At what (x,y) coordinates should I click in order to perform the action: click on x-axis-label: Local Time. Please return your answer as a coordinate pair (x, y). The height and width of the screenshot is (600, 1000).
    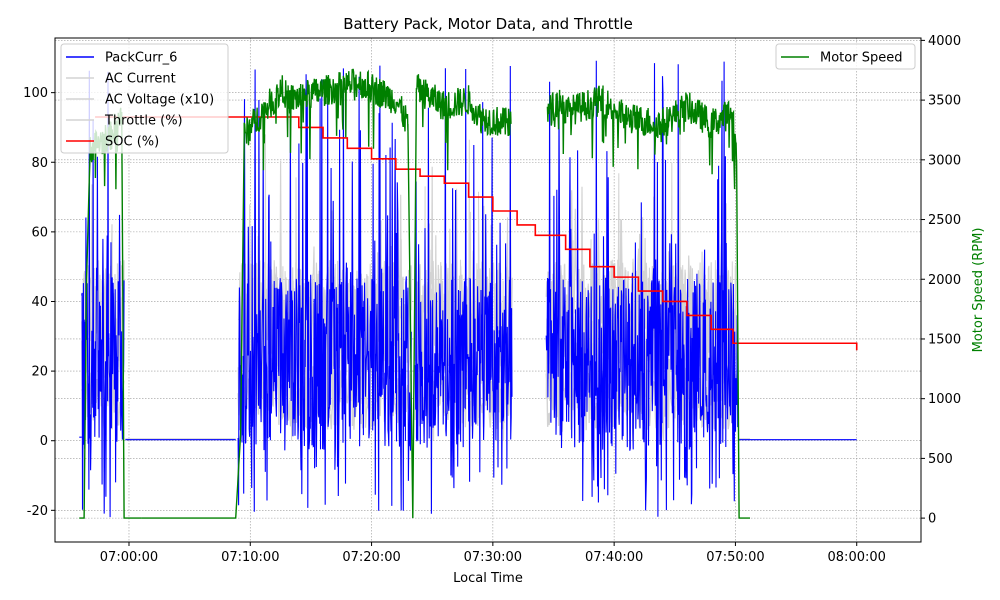
    Looking at the image, I should click on (488, 578).